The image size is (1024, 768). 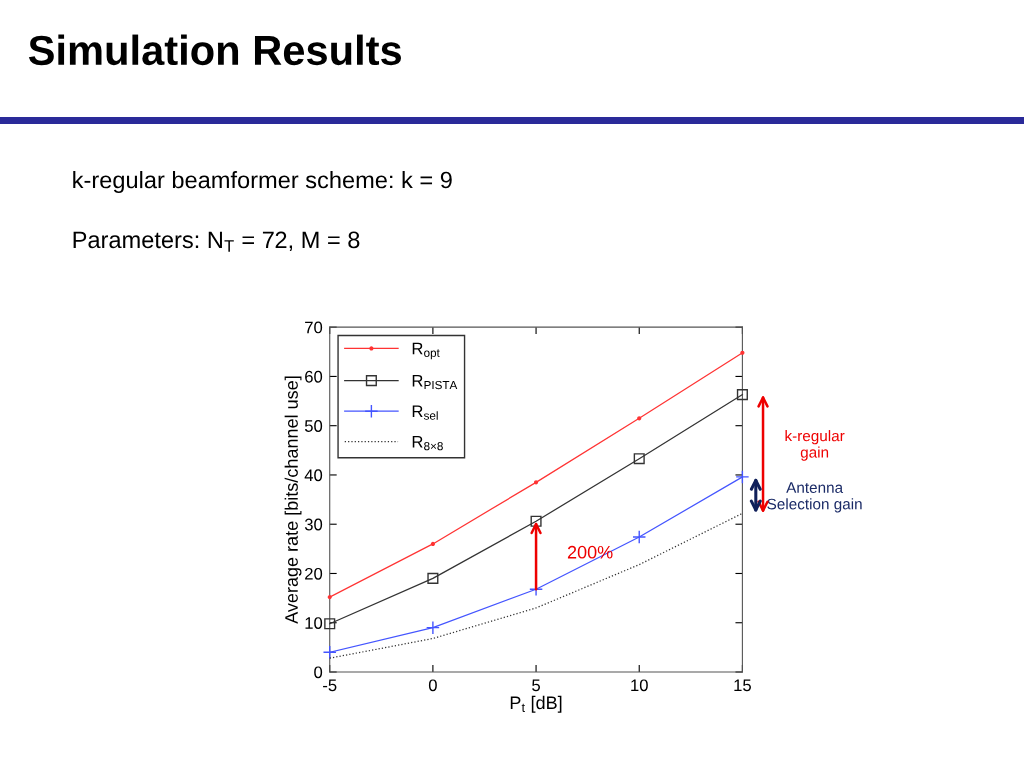 What do you see at coordinates (314, 327) in the screenshot?
I see `y-tick-label: 70` at bounding box center [314, 327].